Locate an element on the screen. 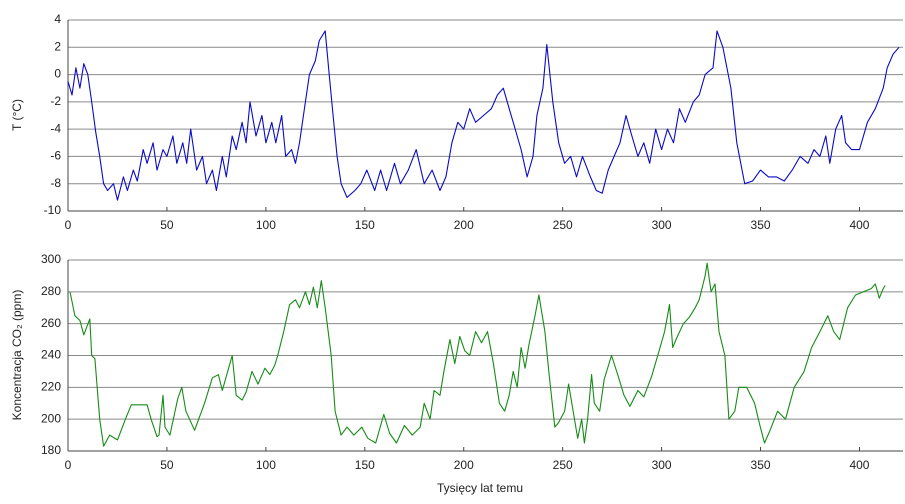 Image resolution: width=905 pixels, height=504 pixels. y-axis-label: T (°C) is located at coordinates (17, 115).